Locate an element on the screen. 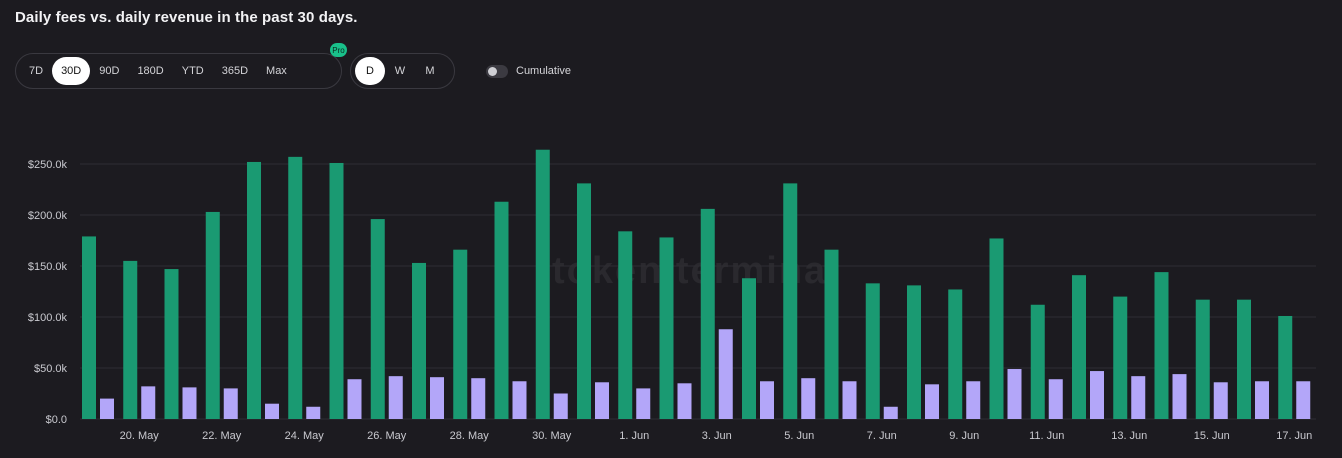  y-tick-label: $200.0k is located at coordinates (48, 216).